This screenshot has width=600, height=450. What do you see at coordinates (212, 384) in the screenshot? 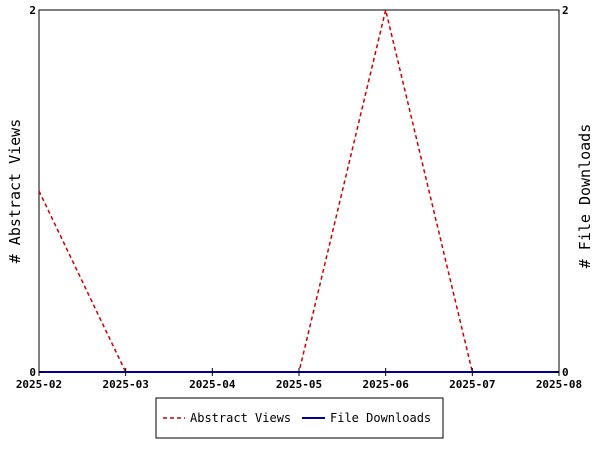
I see `x-tick-label: 2025-04` at bounding box center [212, 384].